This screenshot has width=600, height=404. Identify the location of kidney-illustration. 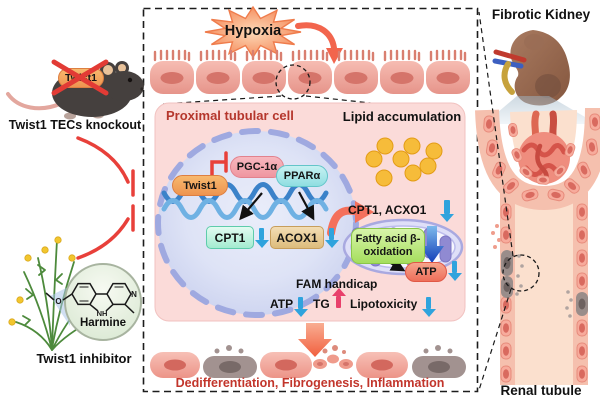
(540, 77).